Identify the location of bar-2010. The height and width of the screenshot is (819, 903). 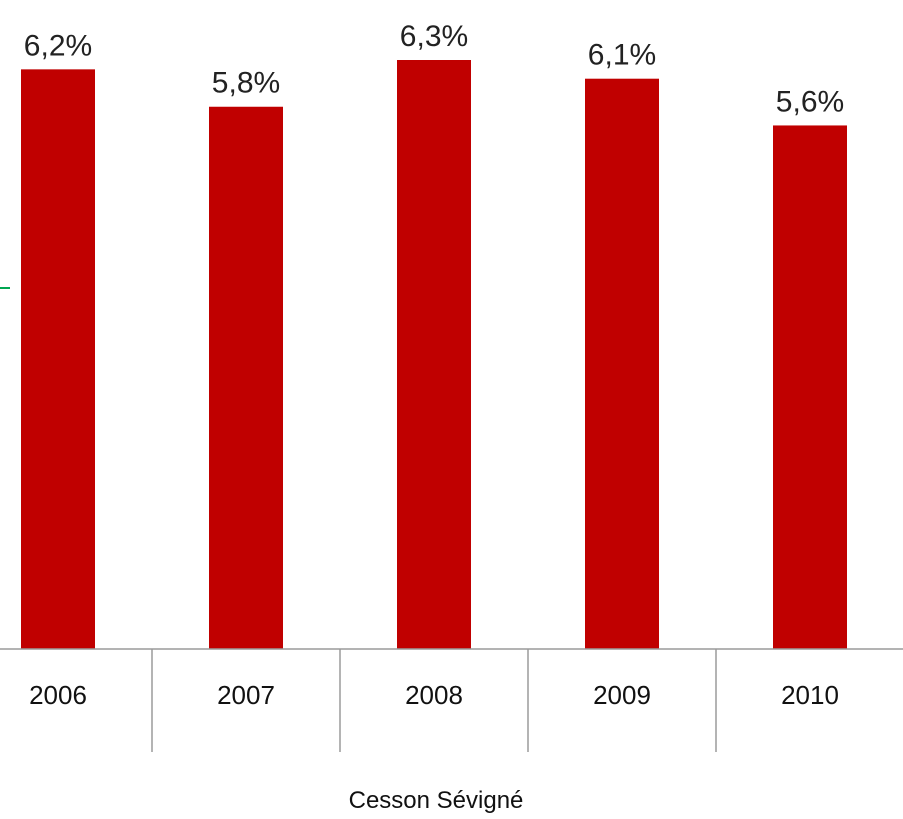
(810, 387).